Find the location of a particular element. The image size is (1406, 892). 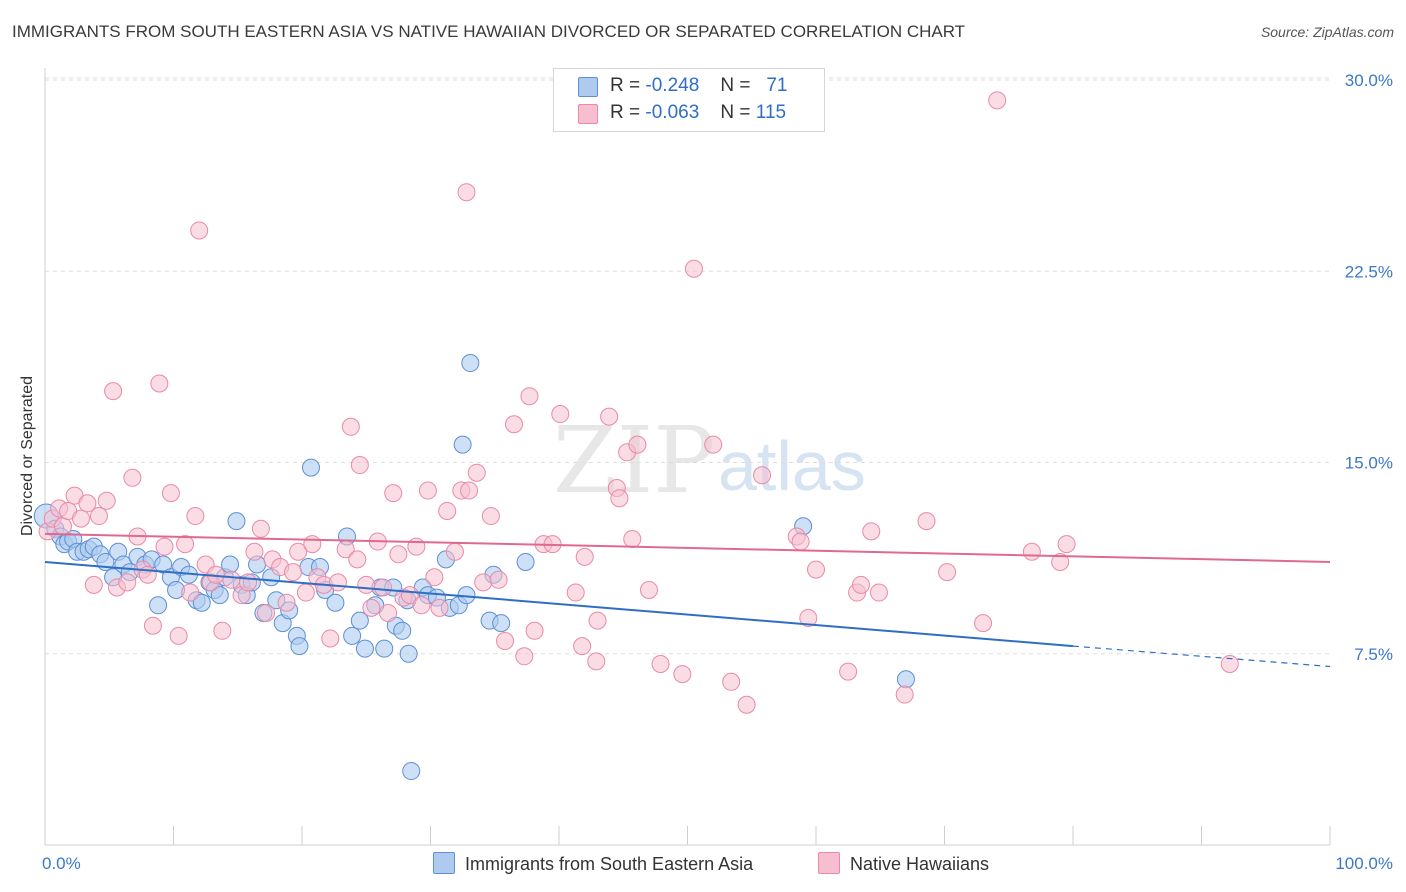

trend-lines is located at coordinates (687, 600).